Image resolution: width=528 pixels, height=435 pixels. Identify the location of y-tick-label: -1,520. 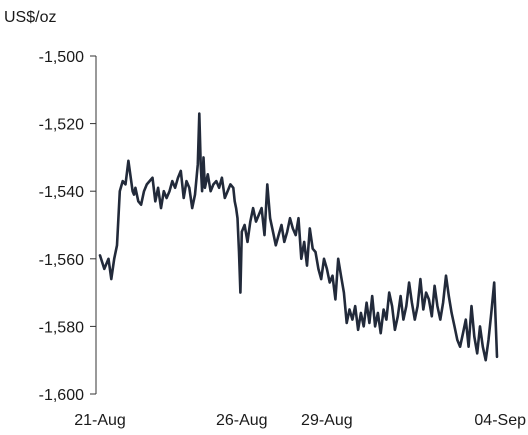
(61, 125).